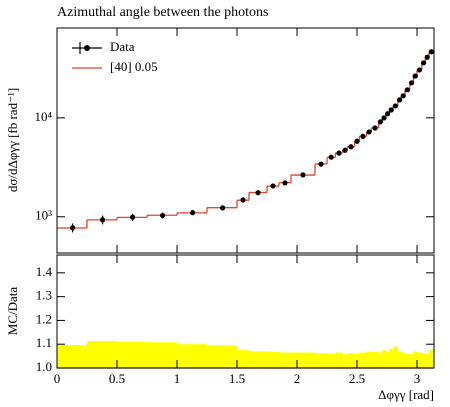  I want to click on x-tick-label: 3, so click(417, 378).